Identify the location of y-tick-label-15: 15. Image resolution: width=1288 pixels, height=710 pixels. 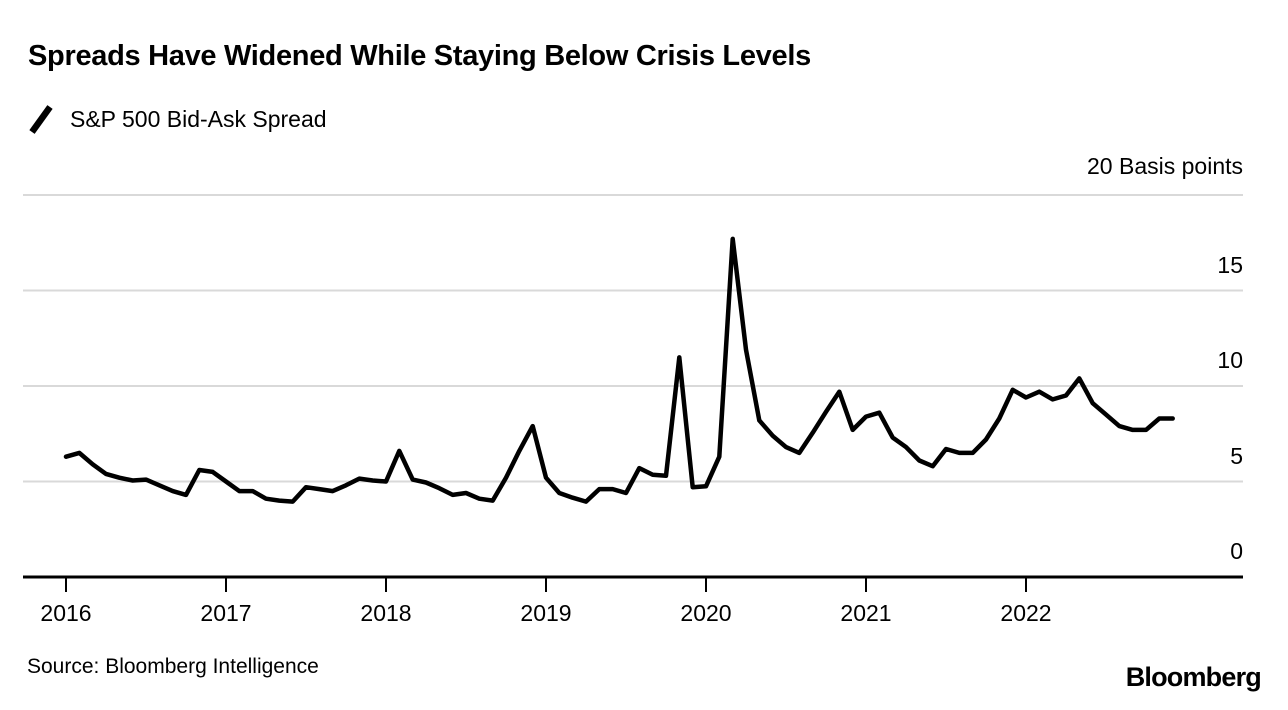
(1230, 264).